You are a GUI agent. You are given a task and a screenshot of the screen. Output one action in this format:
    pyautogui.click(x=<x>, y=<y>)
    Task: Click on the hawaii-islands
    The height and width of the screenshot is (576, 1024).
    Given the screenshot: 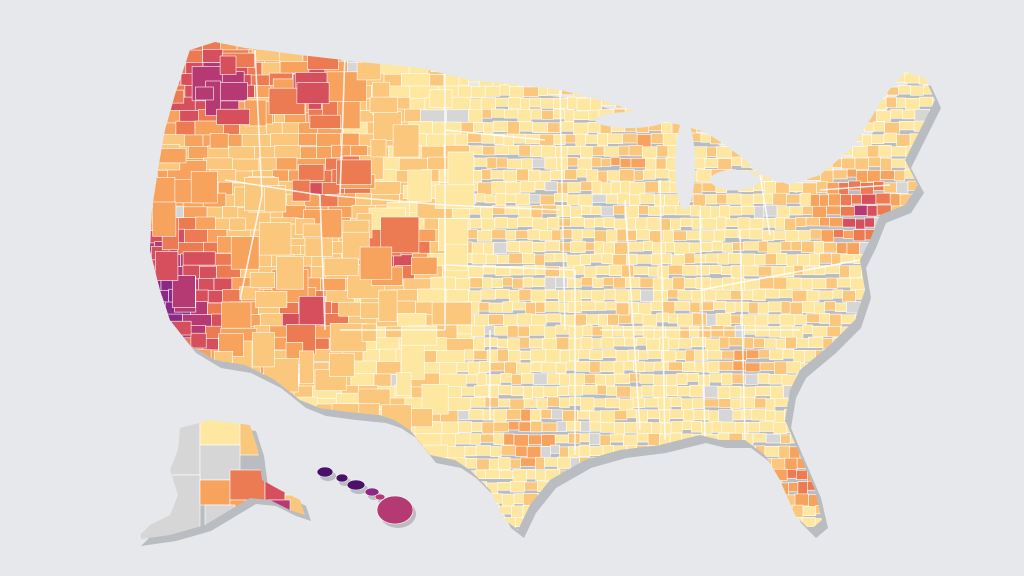 What is the action you would take?
    pyautogui.click(x=366, y=497)
    